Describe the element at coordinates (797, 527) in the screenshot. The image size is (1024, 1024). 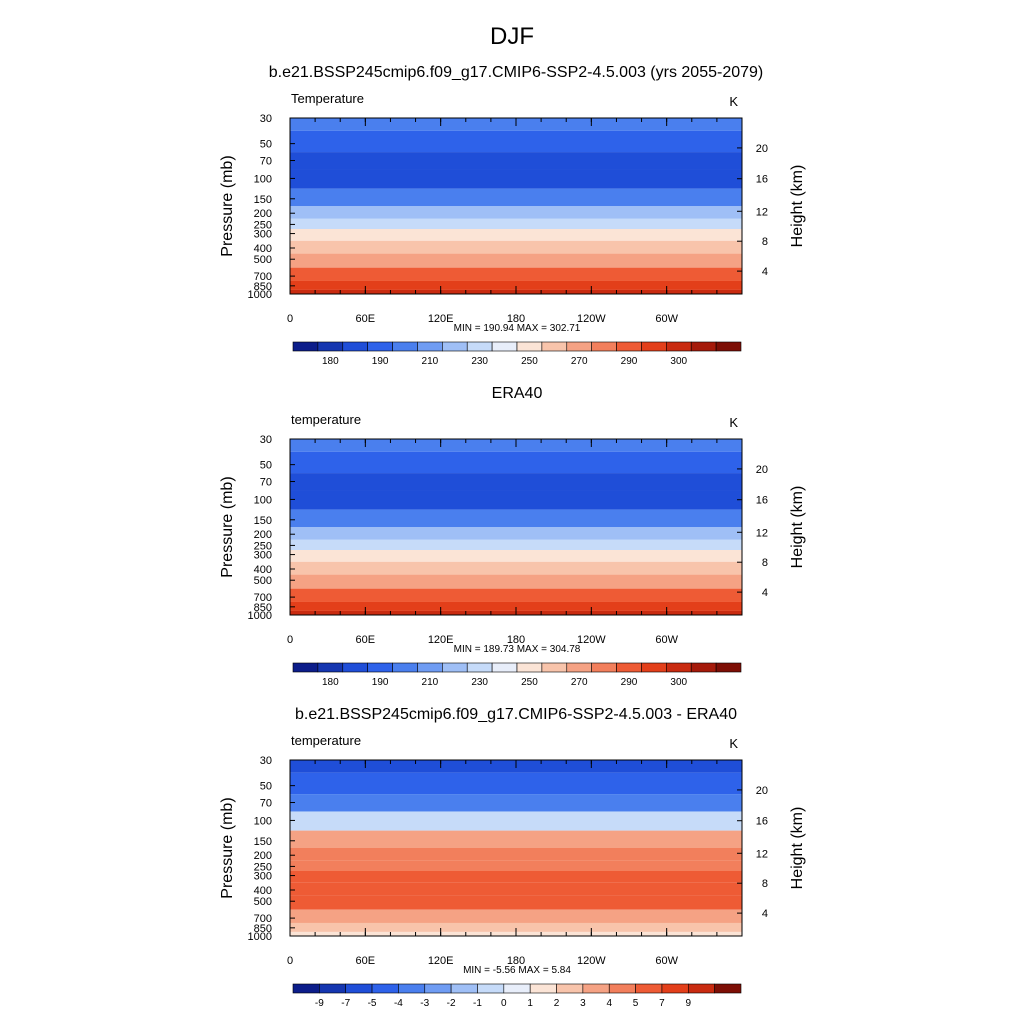
I see `y-right-axis-label: Height (km)` at that location.